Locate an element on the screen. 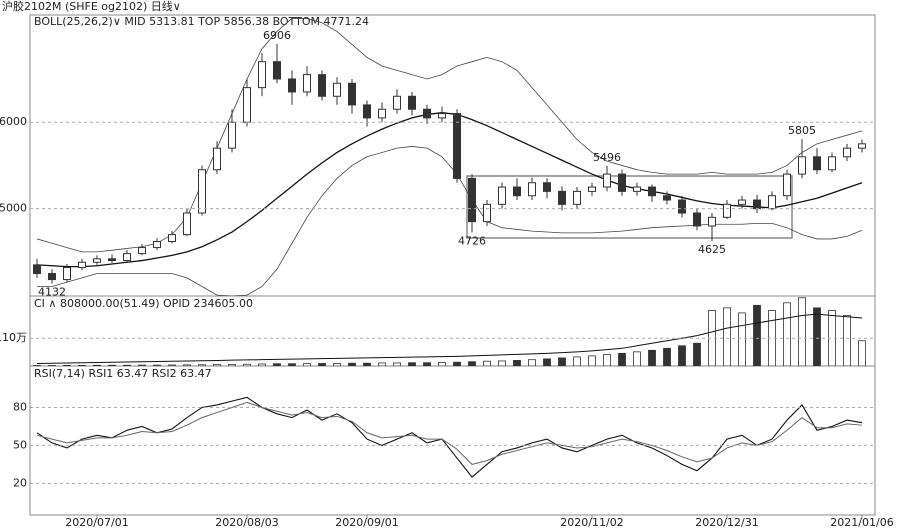 This screenshot has height=530, width=900. extreme-label: 6906 is located at coordinates (277, 35).